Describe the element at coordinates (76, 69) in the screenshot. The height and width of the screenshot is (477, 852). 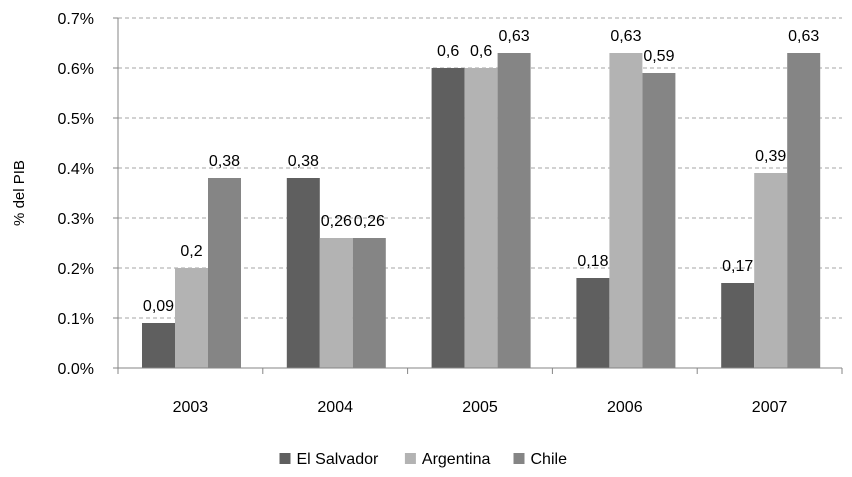
I see `y-tick-label: 0.6%` at that location.